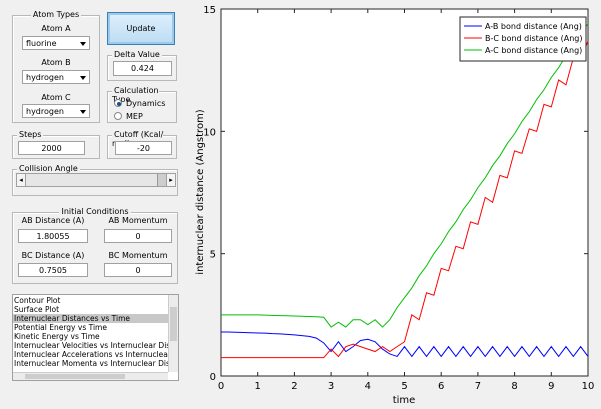 The image size is (601, 409). I want to click on list-item: Internuclear Distances vs Time, so click(90, 318).